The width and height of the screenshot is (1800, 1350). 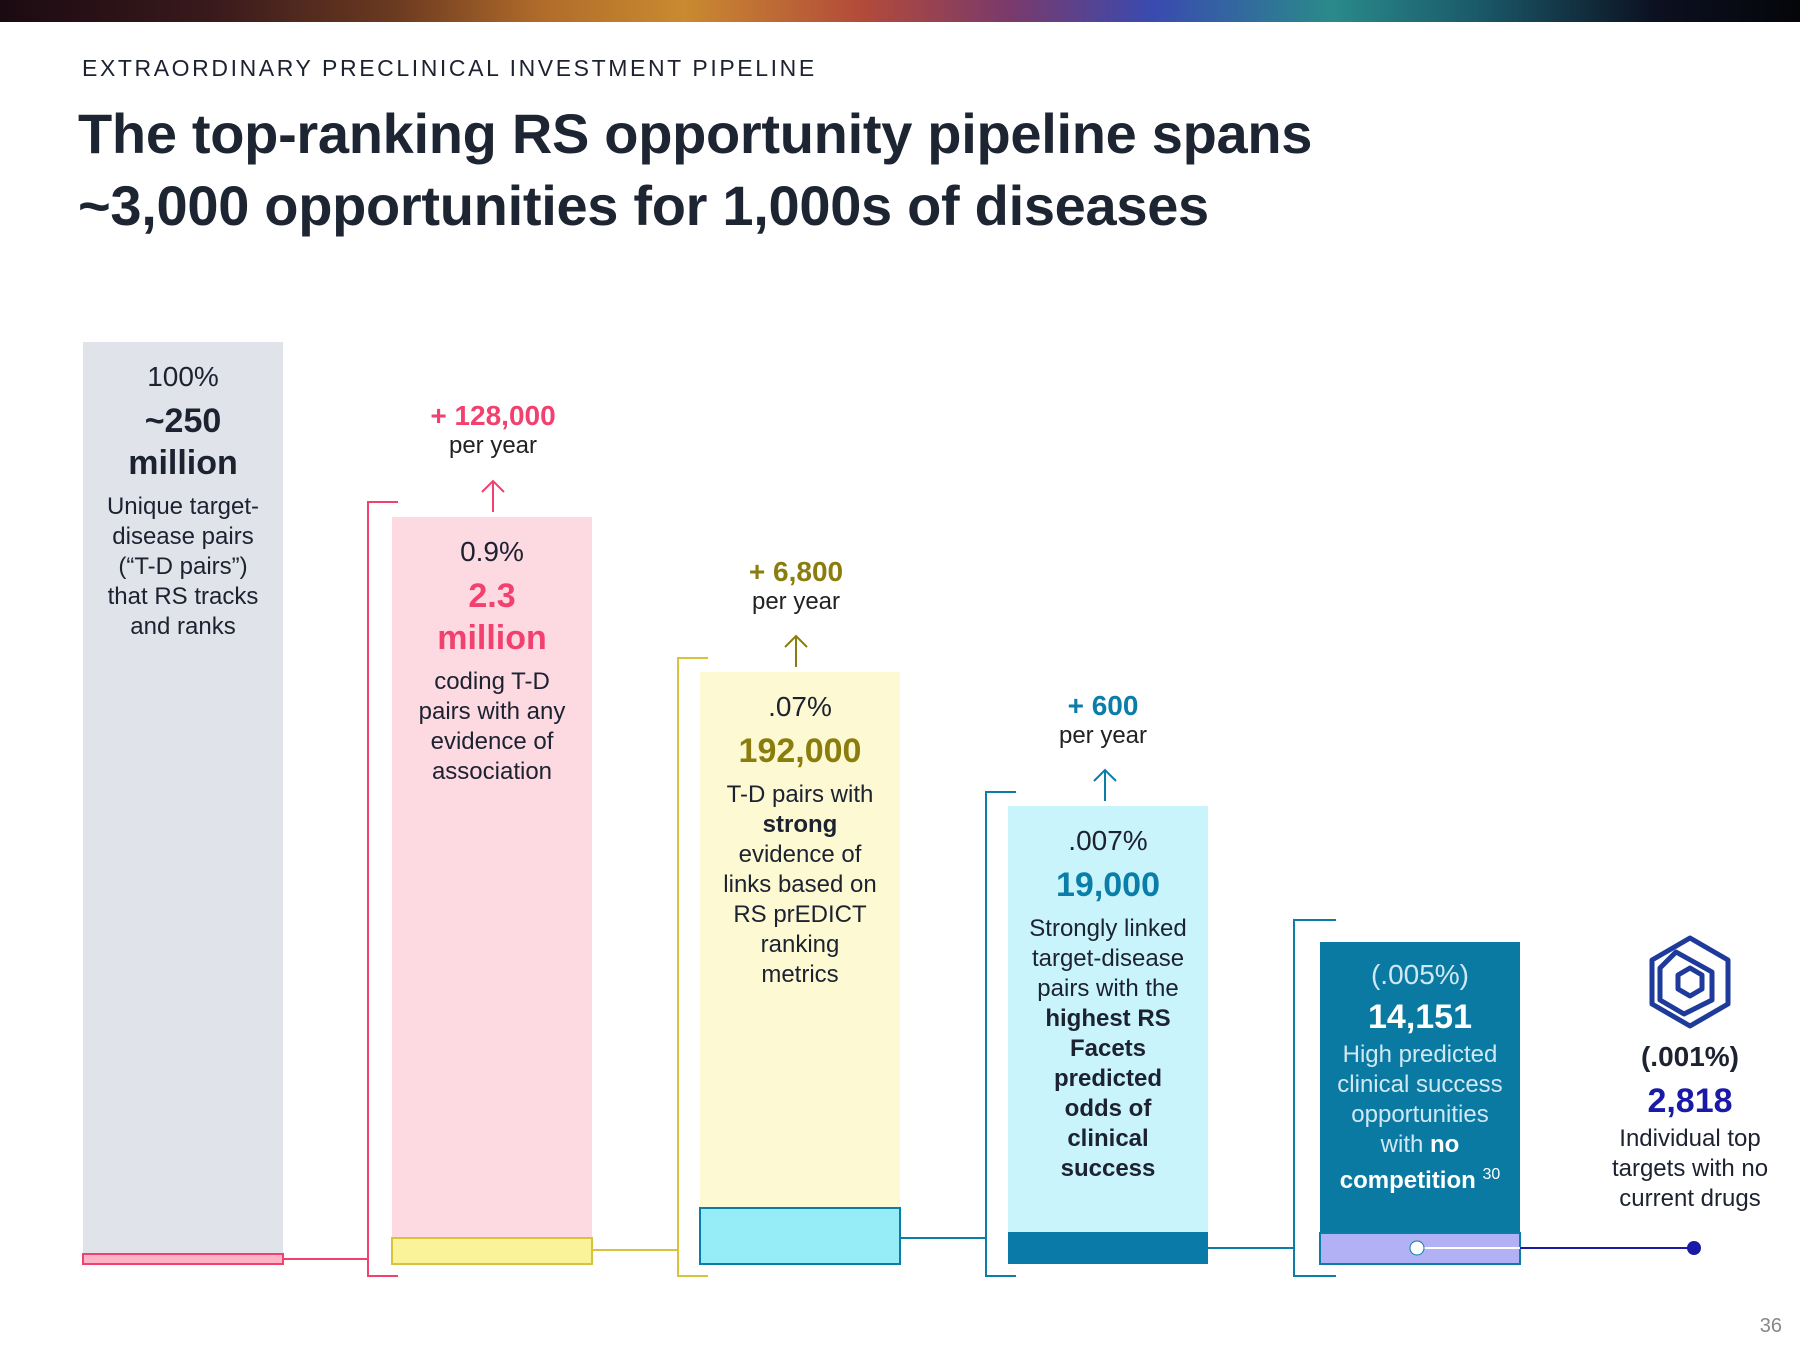 What do you see at coordinates (1420, 1114) in the screenshot?
I see `desc-line: opportunities` at bounding box center [1420, 1114].